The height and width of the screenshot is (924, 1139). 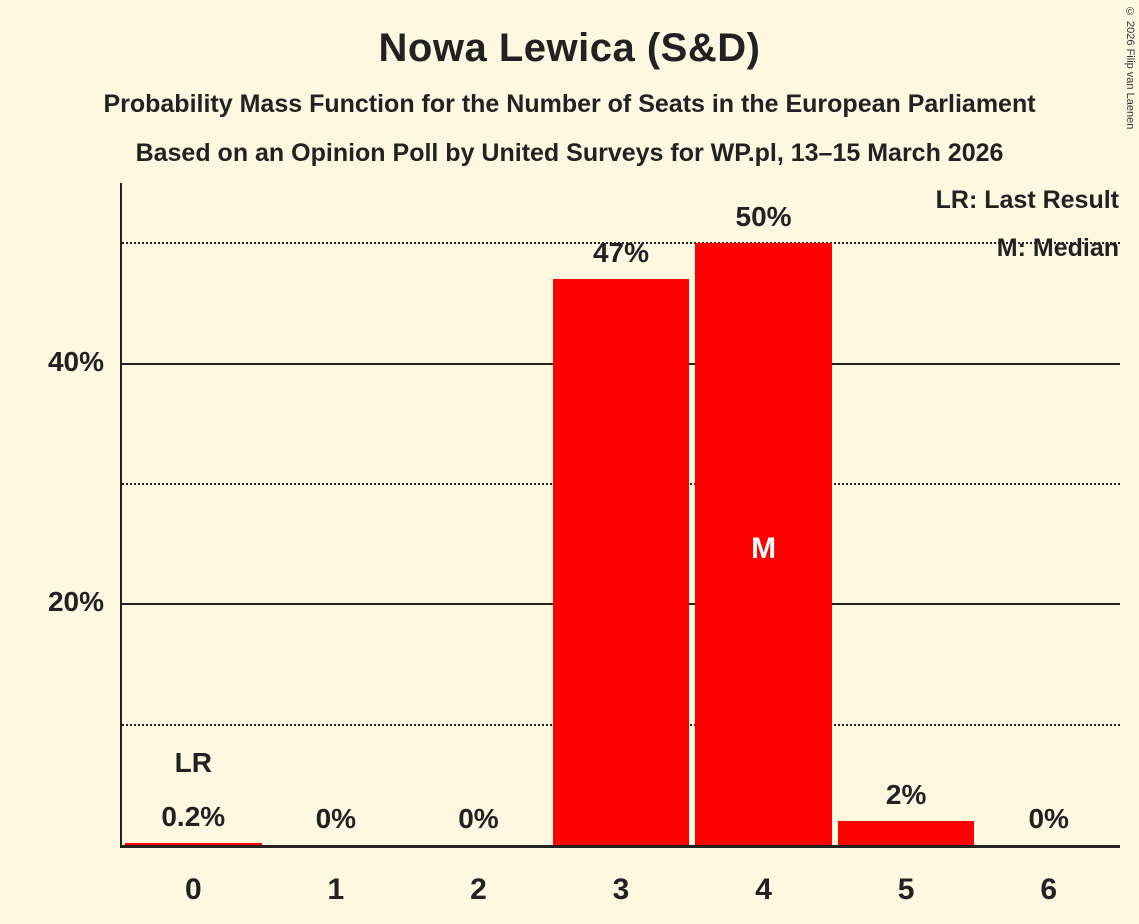 I want to click on last-result-label: LR, so click(x=193, y=762).